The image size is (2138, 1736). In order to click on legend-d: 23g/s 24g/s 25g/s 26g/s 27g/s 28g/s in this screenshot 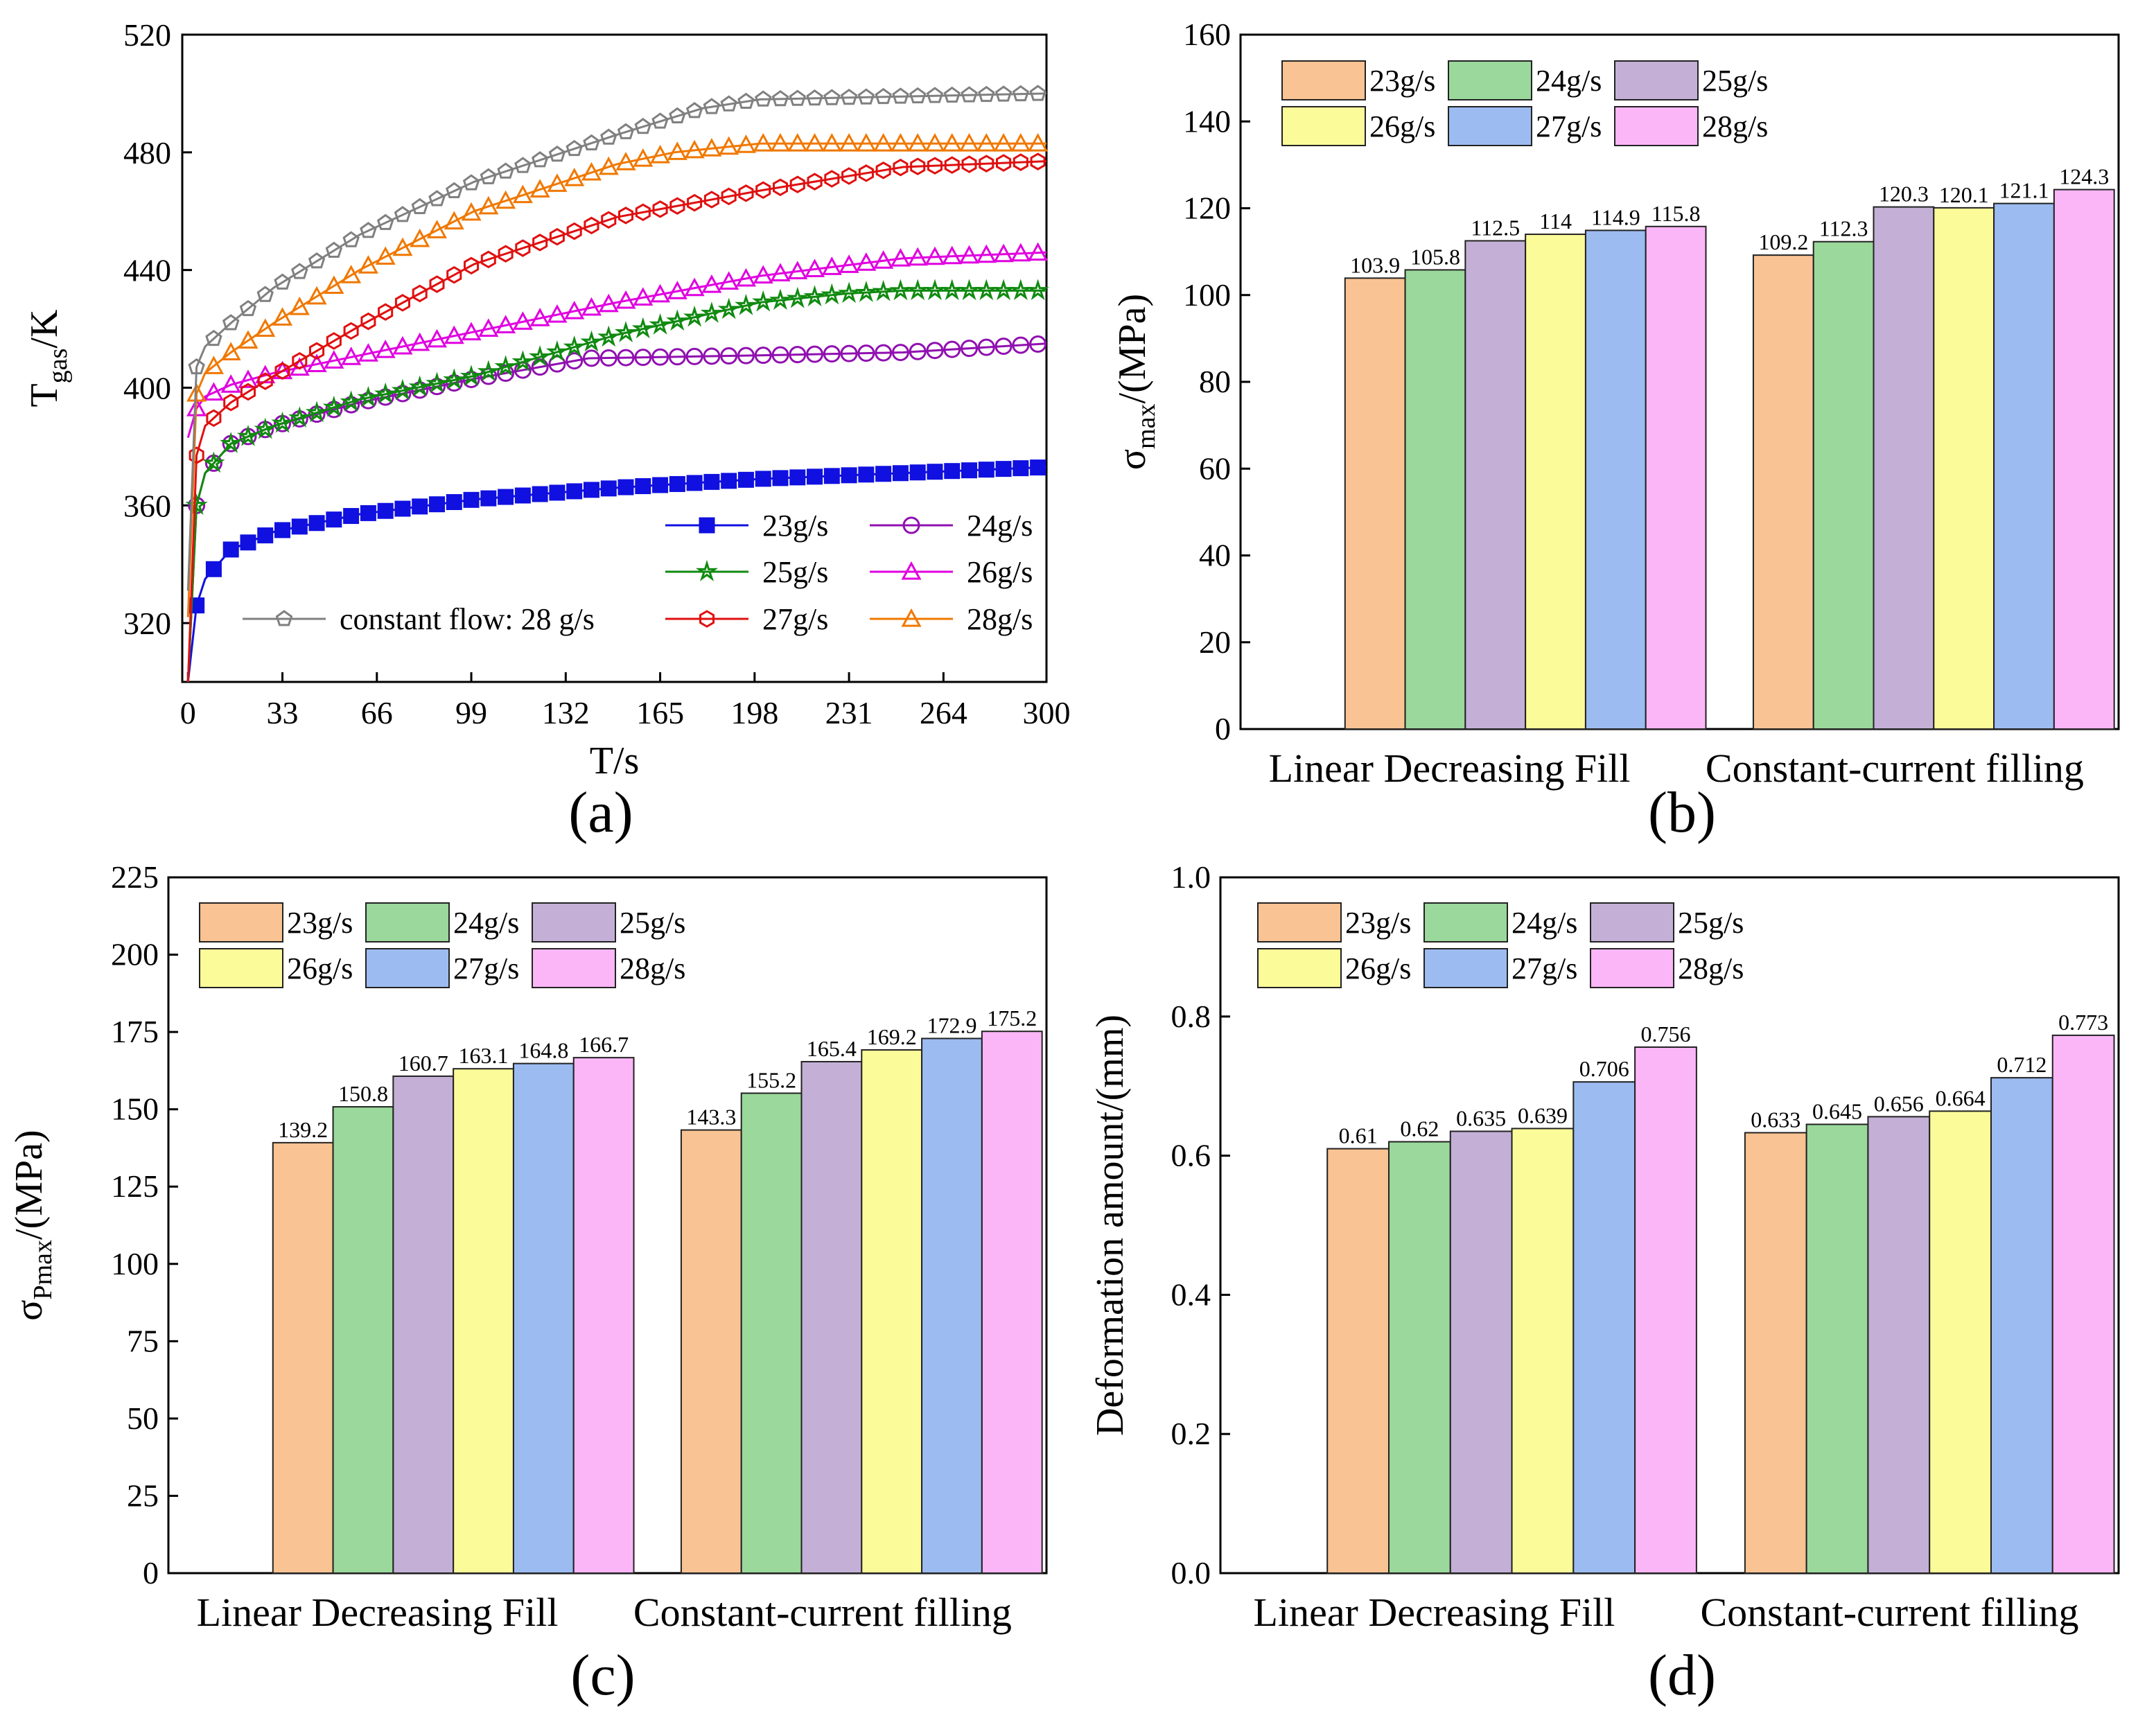, I will do `click(1500, 945)`.